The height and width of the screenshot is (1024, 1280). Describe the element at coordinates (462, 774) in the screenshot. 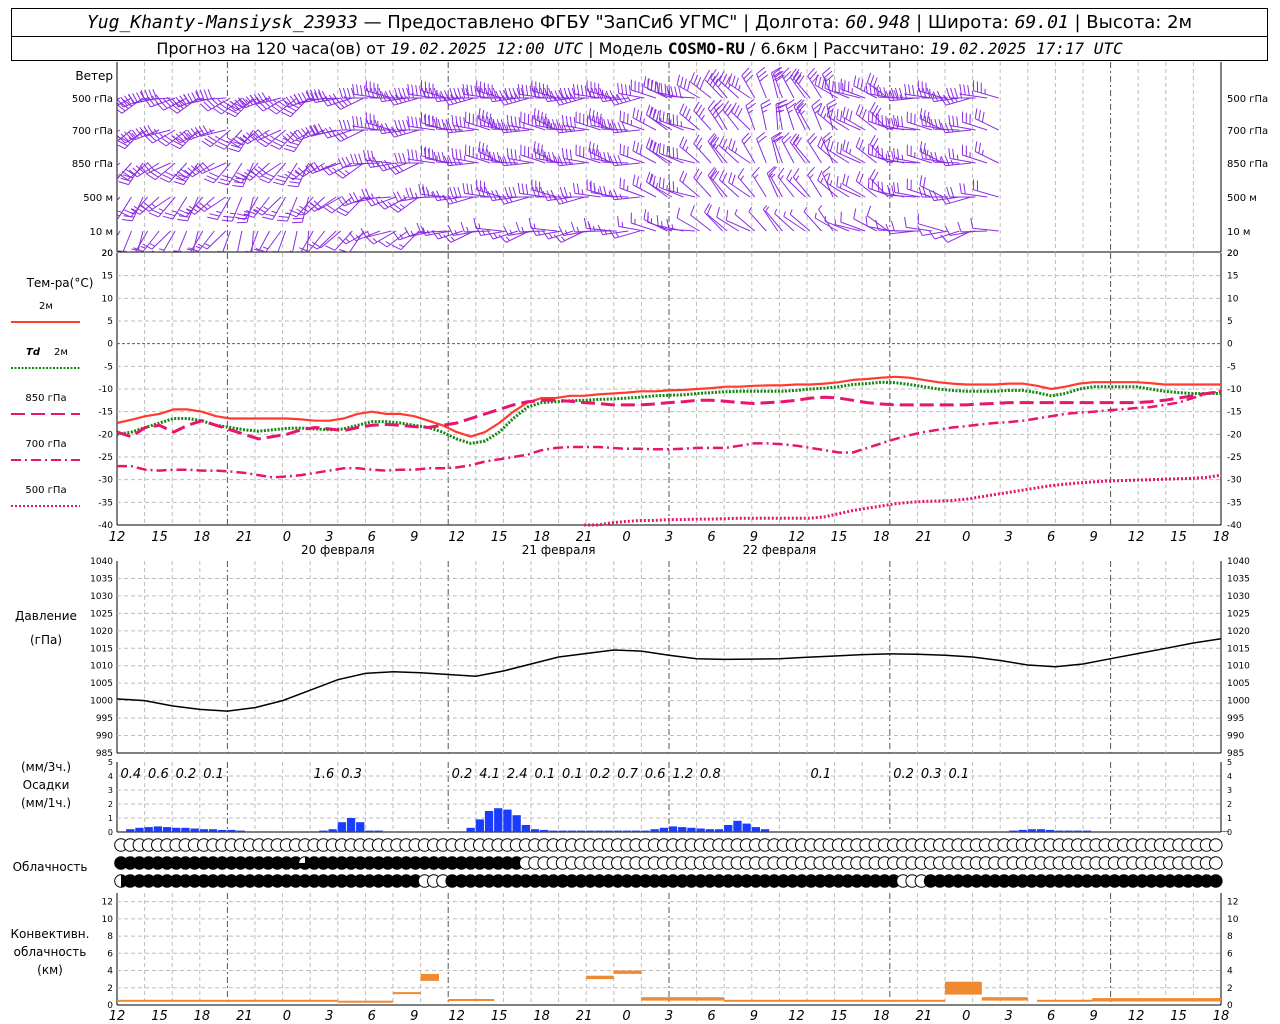

I see `precip-total: 0.2` at that location.